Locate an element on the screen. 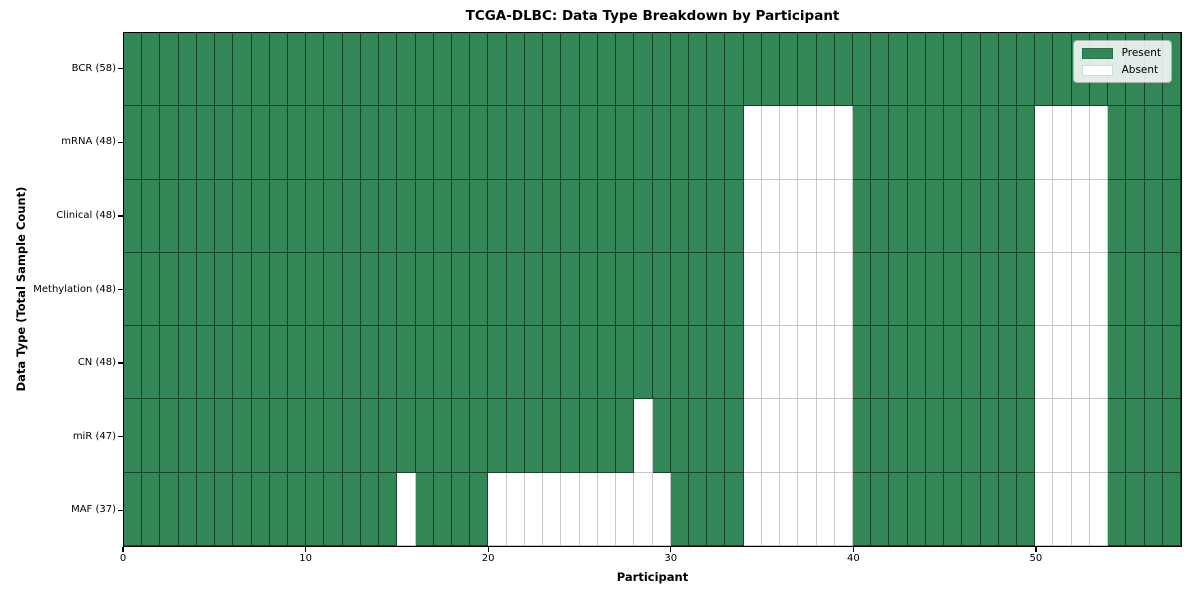  legend: Present Absent is located at coordinates (1122, 61).